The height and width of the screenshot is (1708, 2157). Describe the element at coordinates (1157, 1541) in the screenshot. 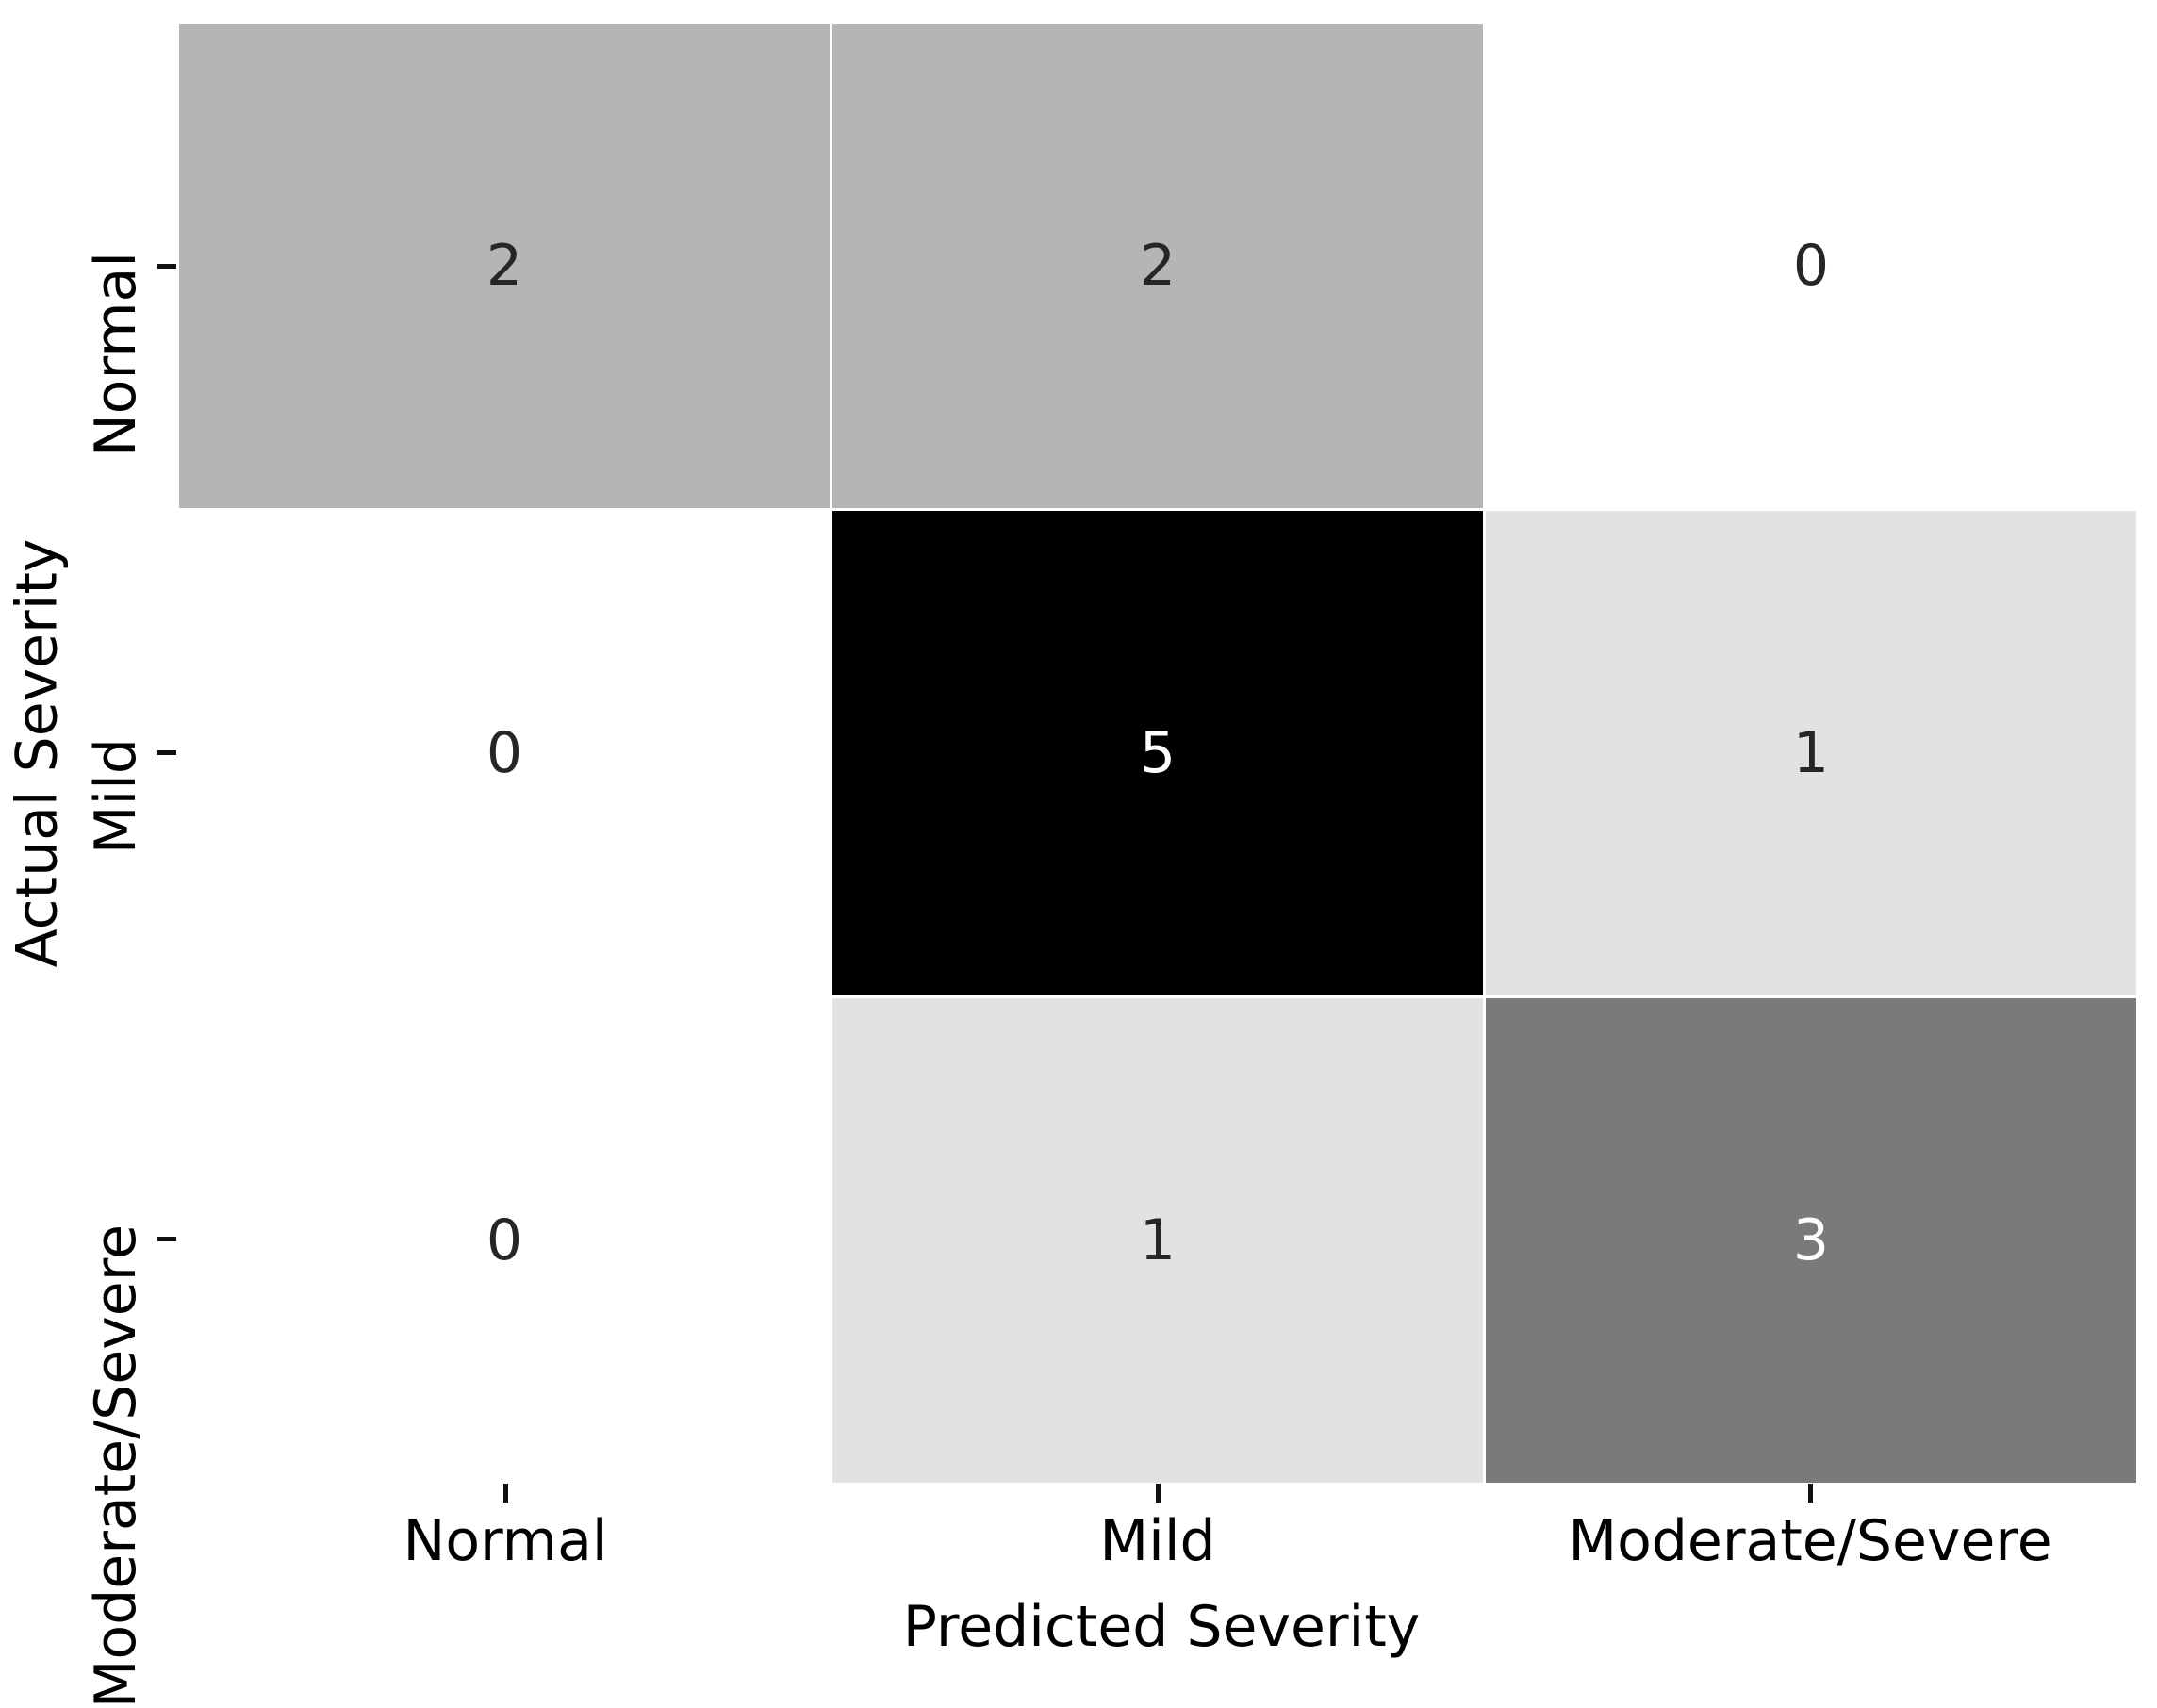

I see `x-tick-label-mild: Mild` at that location.